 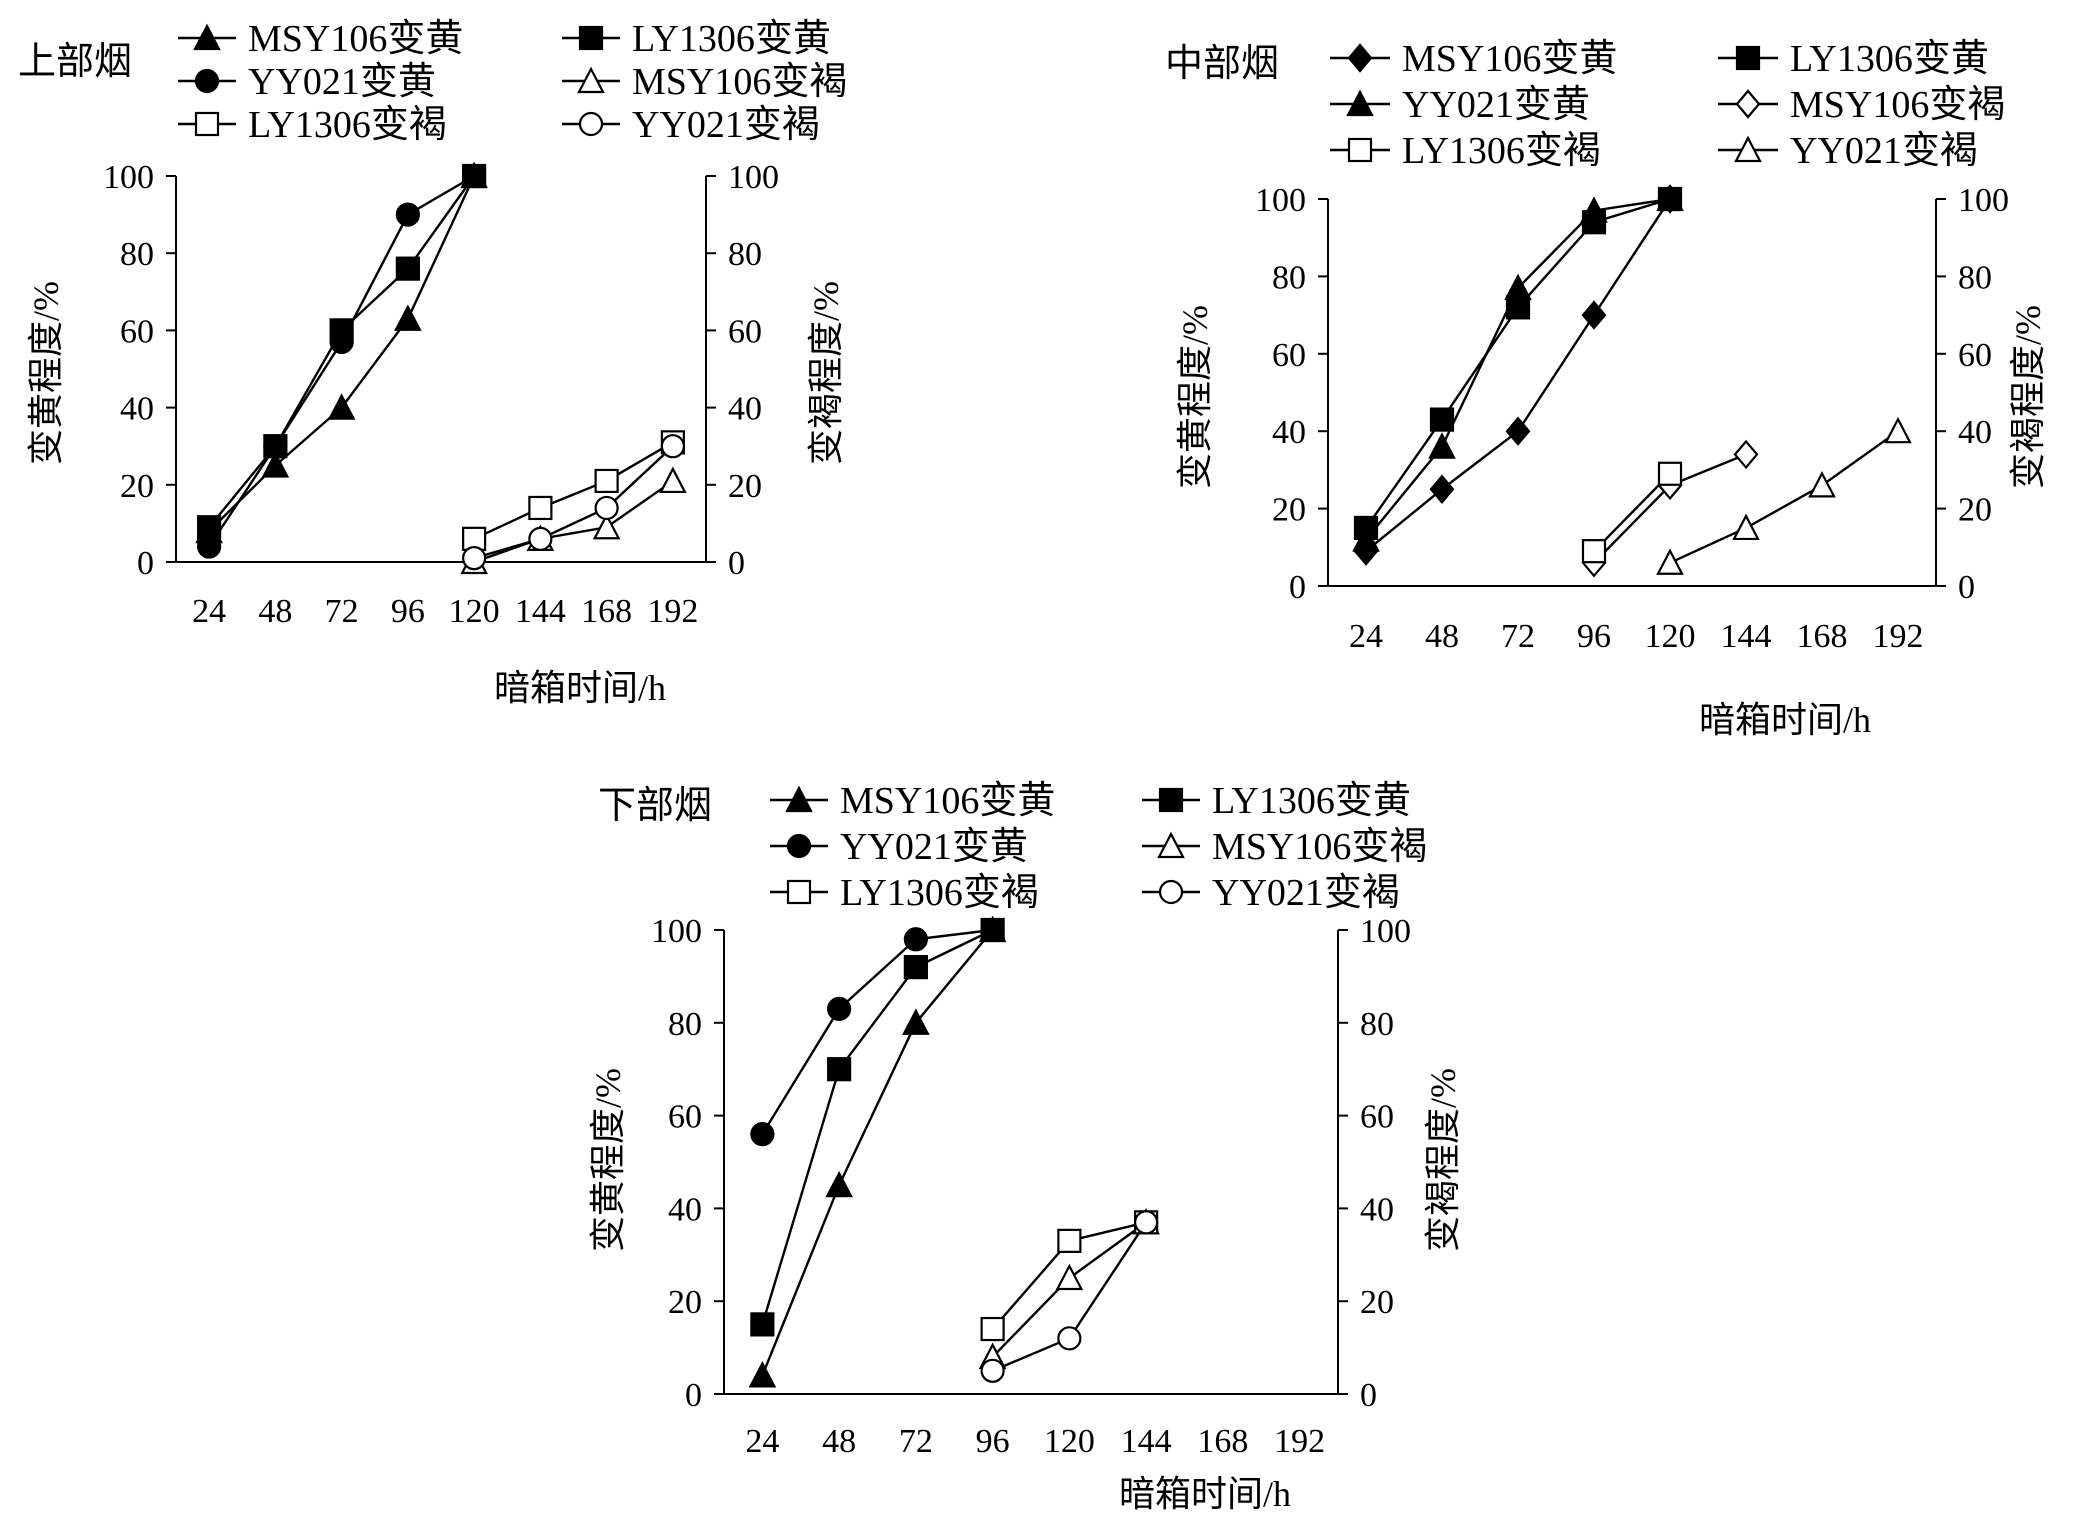 What do you see at coordinates (912, 801) in the screenshot?
I see `legend-entry: MSY106变黄` at bounding box center [912, 801].